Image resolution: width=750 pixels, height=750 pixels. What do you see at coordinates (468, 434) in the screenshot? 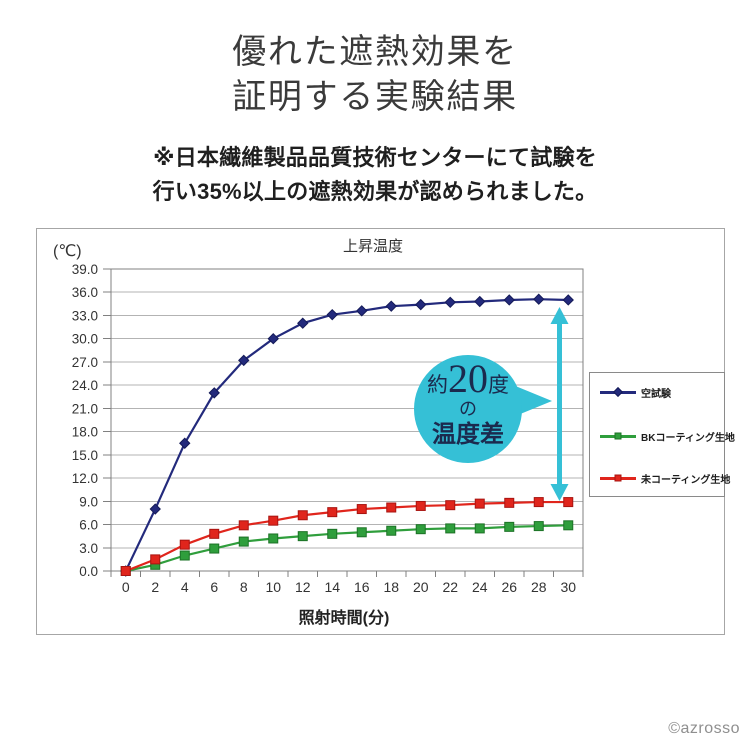
I see `bubble-text-bottom: 温度差` at bounding box center [468, 434].